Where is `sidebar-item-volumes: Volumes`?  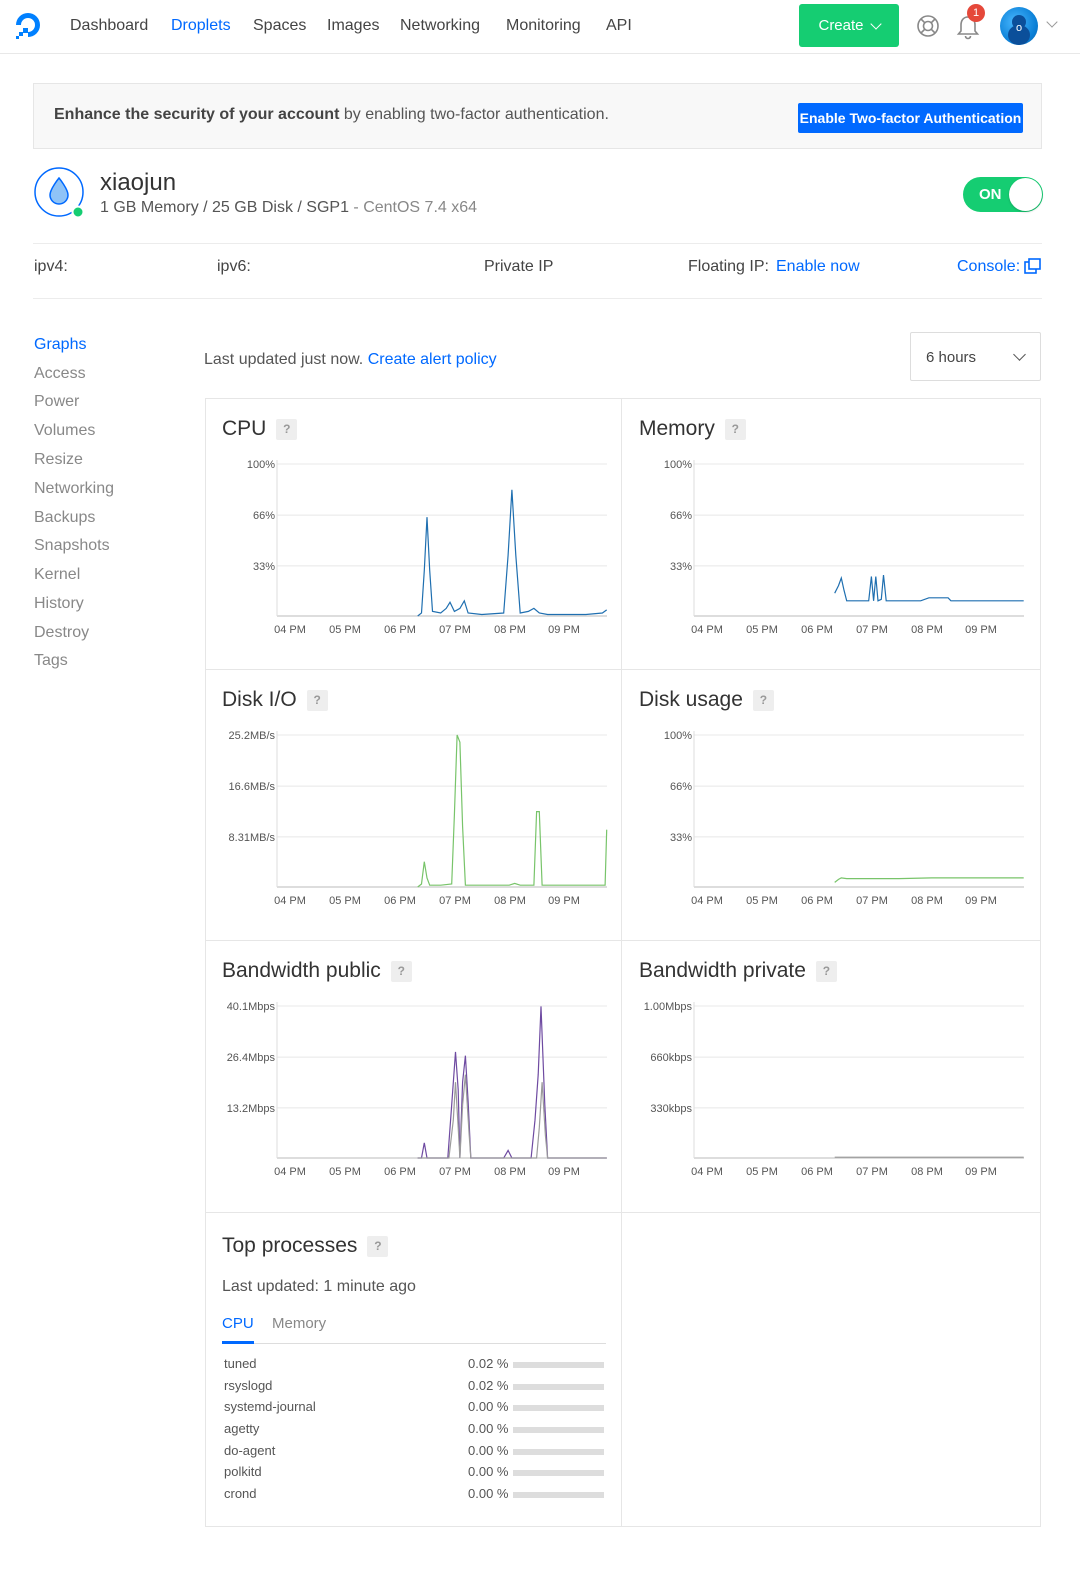 sidebar-item-volumes: Volumes is located at coordinates (65, 430).